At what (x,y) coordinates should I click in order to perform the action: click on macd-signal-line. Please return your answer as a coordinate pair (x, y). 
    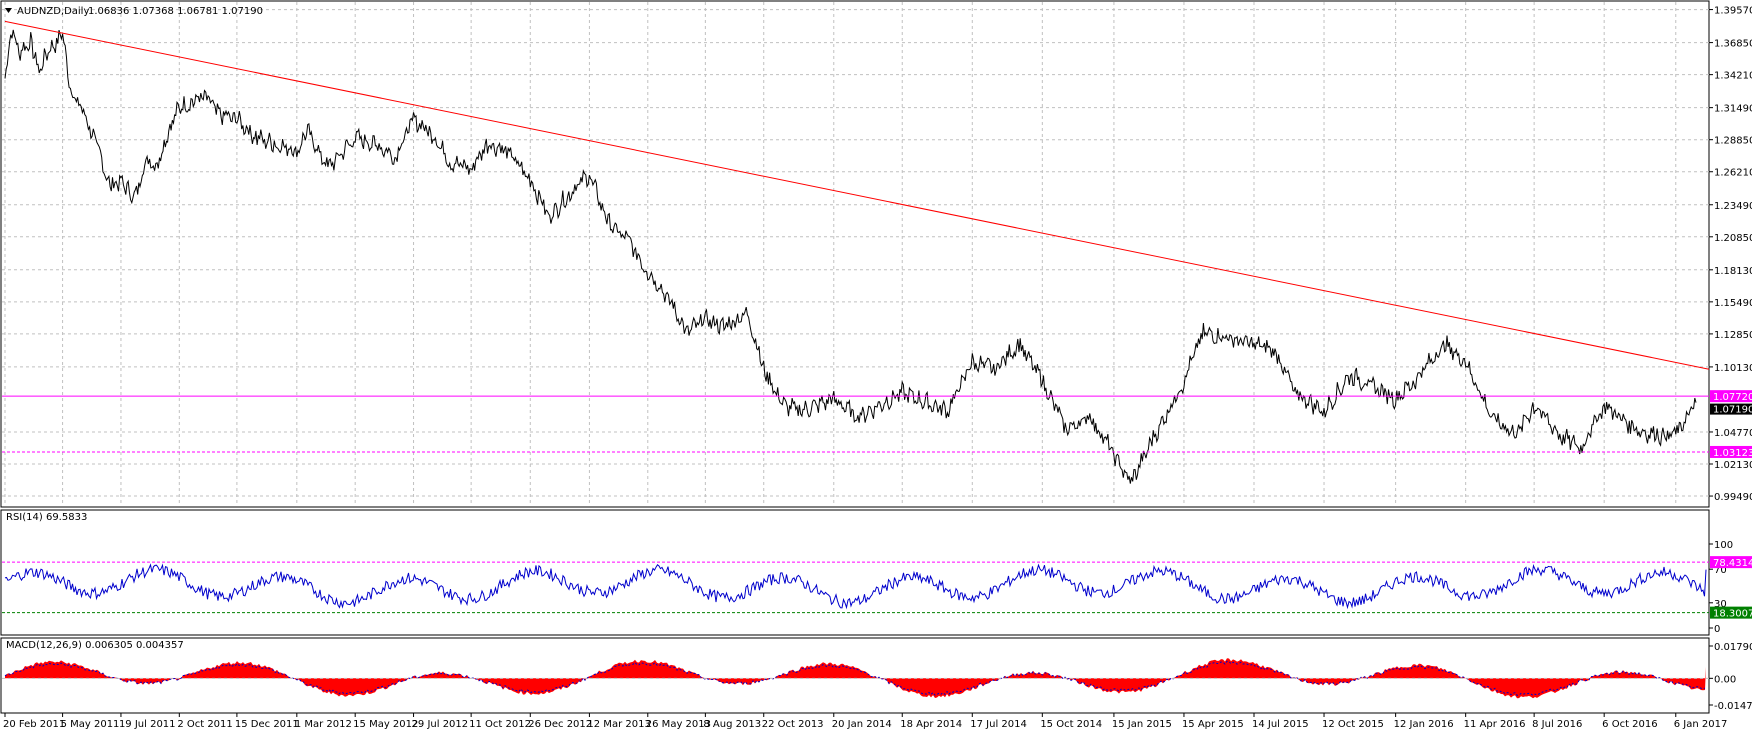
    Looking at the image, I should click on (855, 678).